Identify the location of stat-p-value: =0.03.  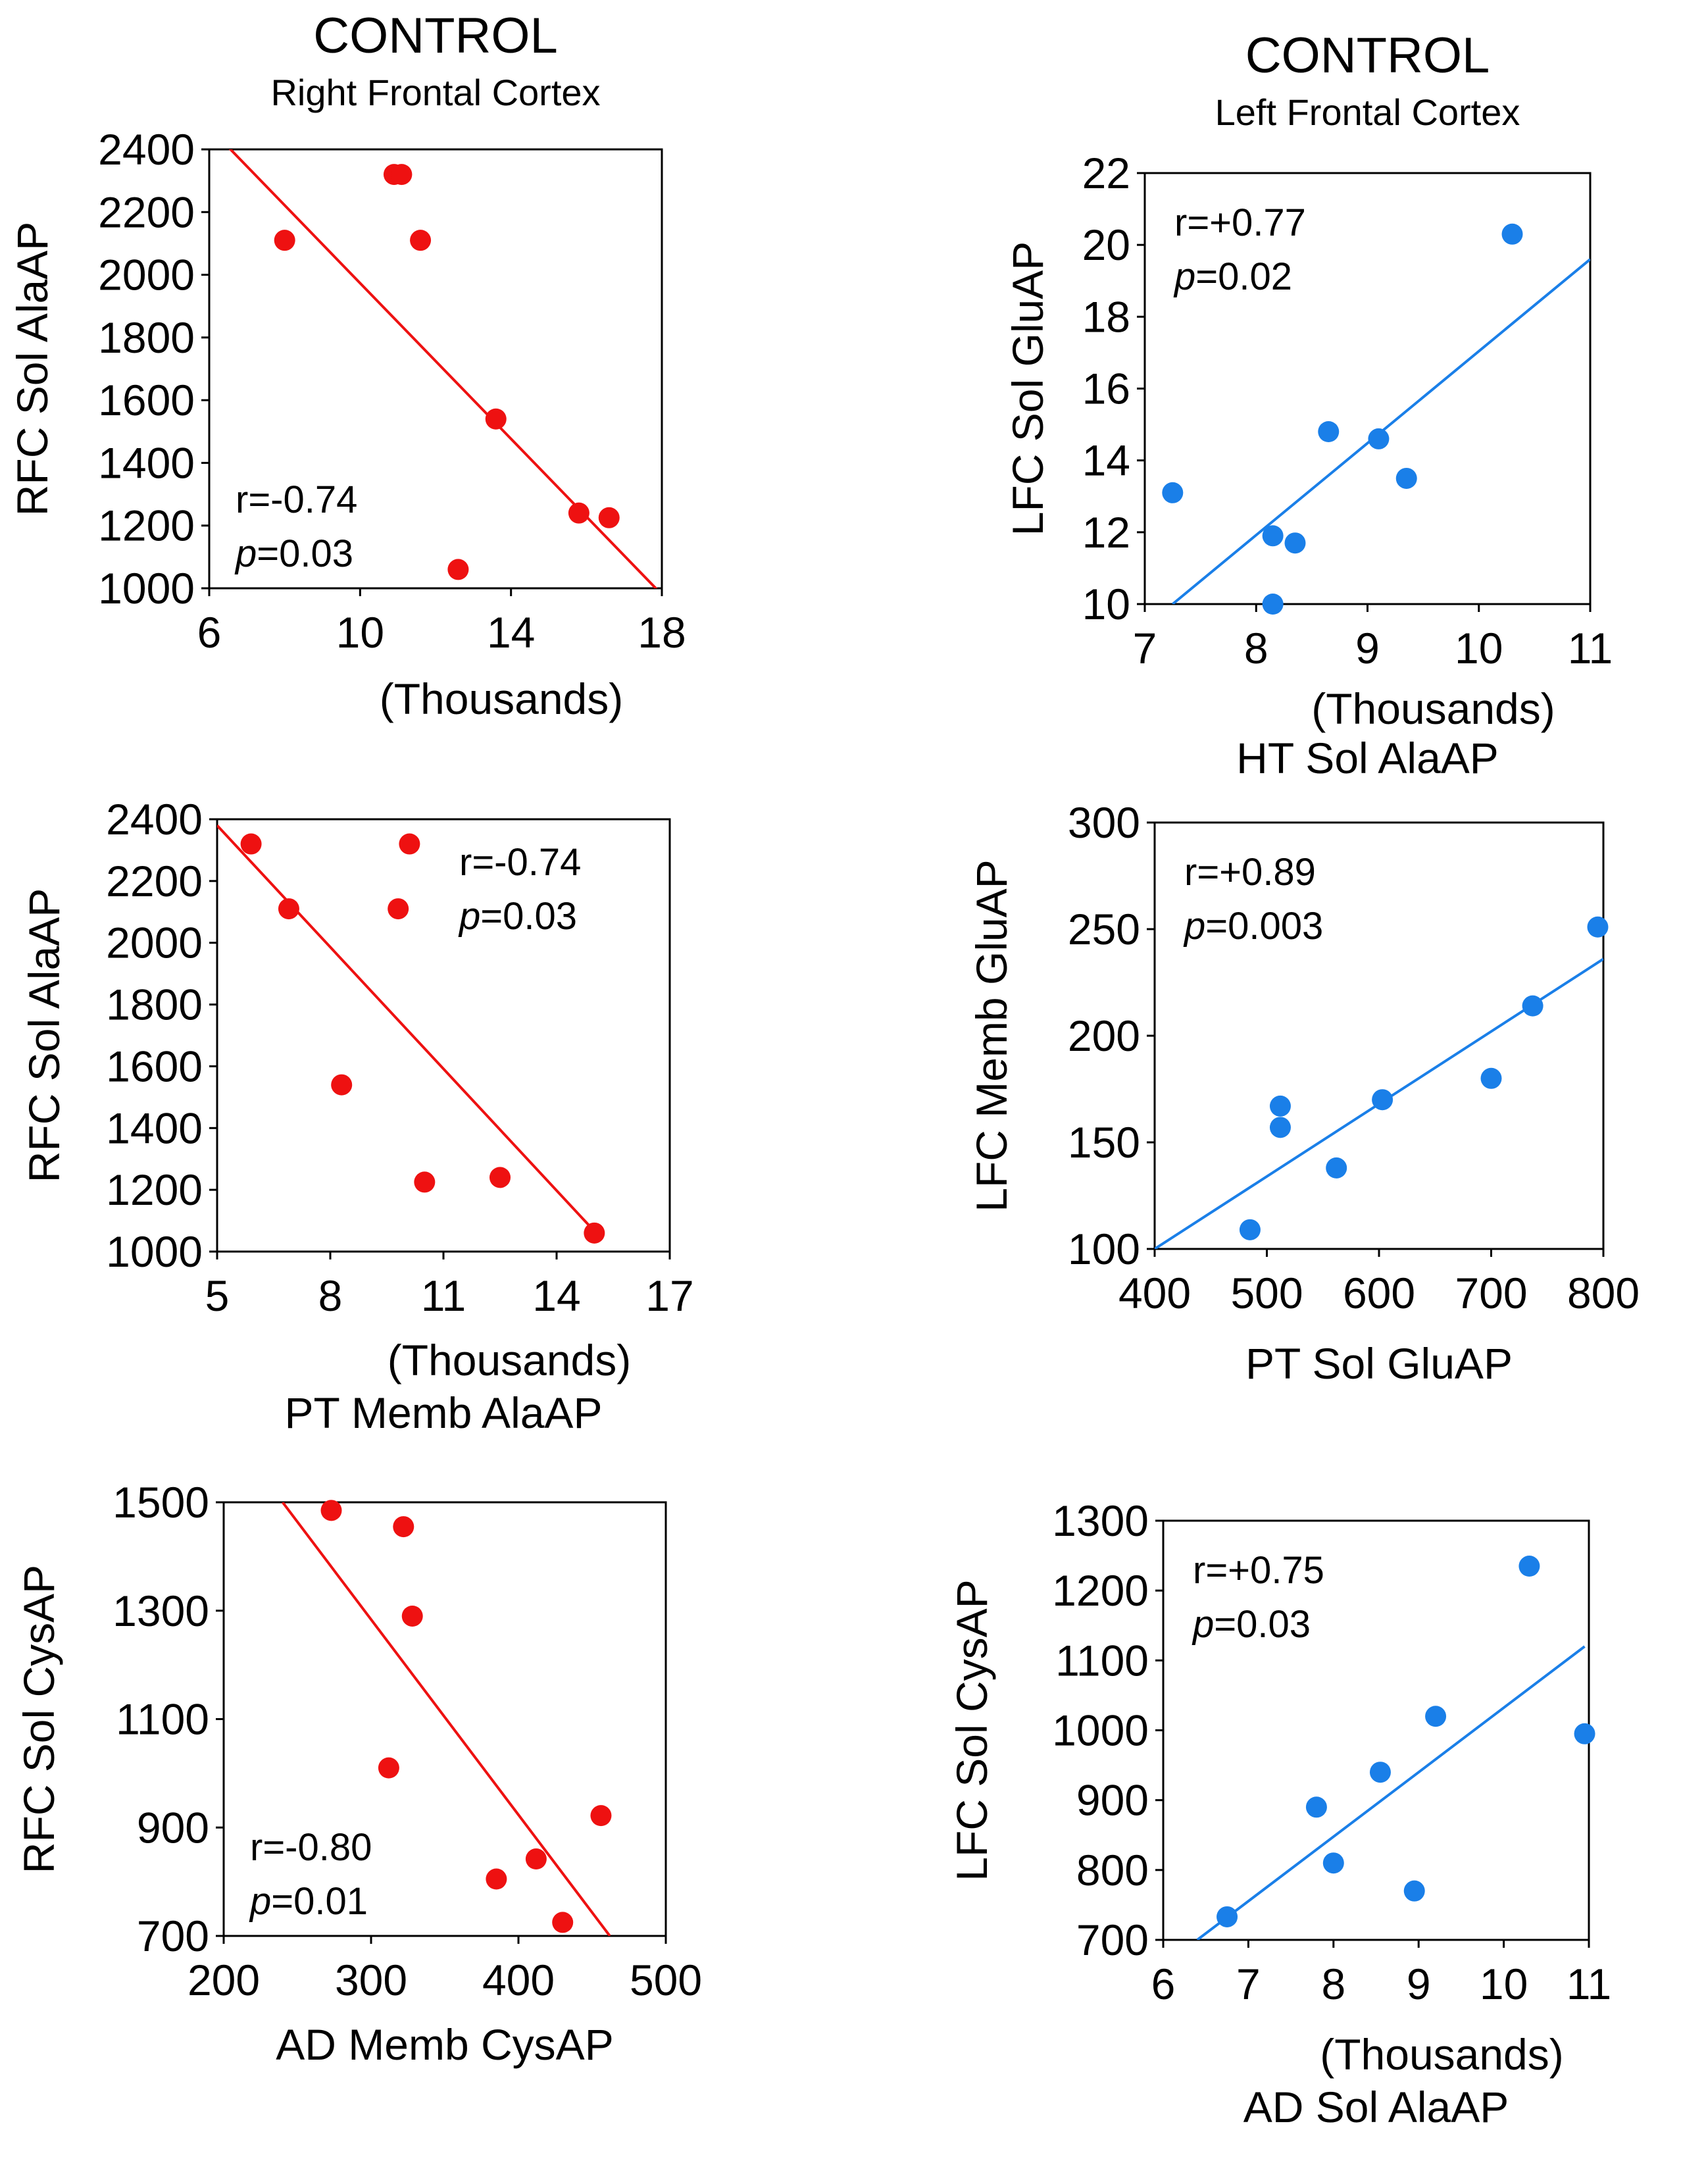
(305, 553).